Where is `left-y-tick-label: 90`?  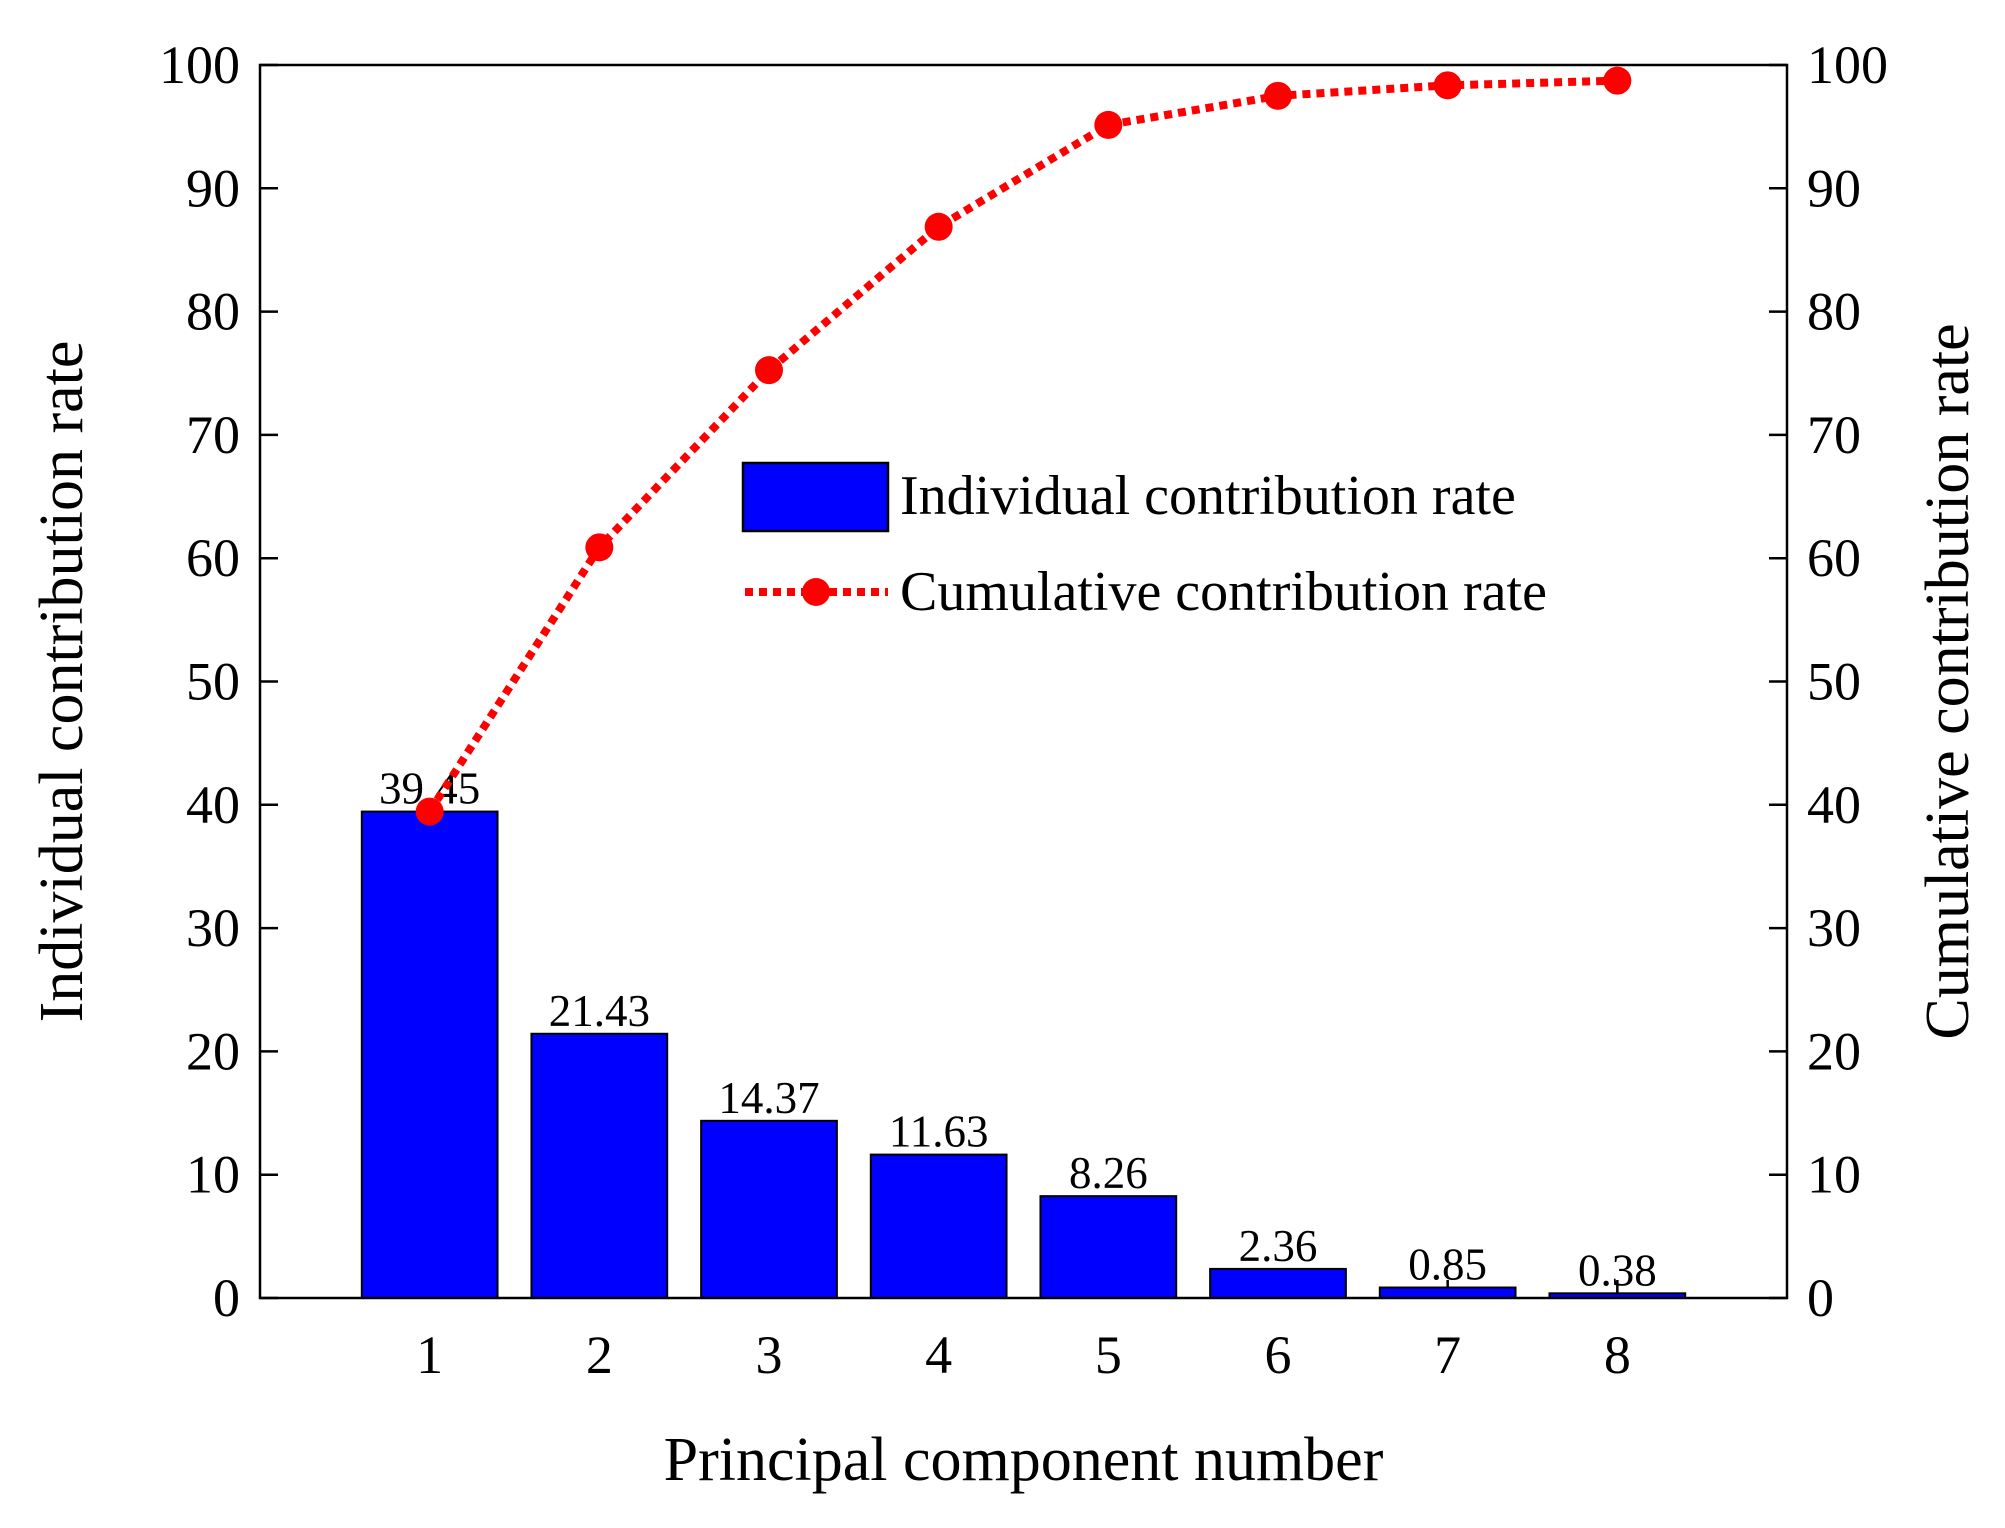 left-y-tick-label: 90 is located at coordinates (213, 188).